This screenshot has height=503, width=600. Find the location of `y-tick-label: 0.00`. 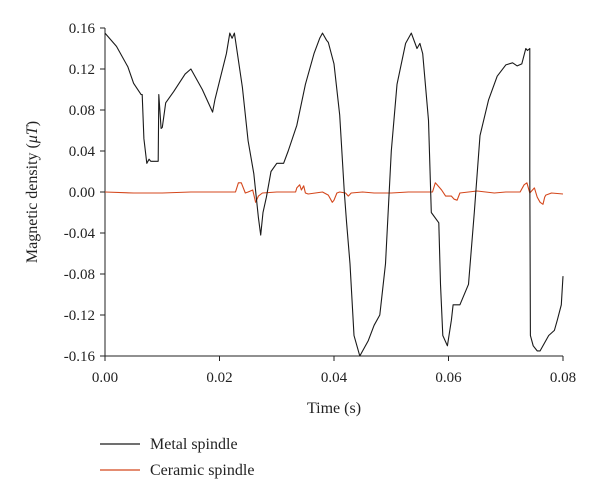

y-tick-label: 0.00 is located at coordinates (82, 193).